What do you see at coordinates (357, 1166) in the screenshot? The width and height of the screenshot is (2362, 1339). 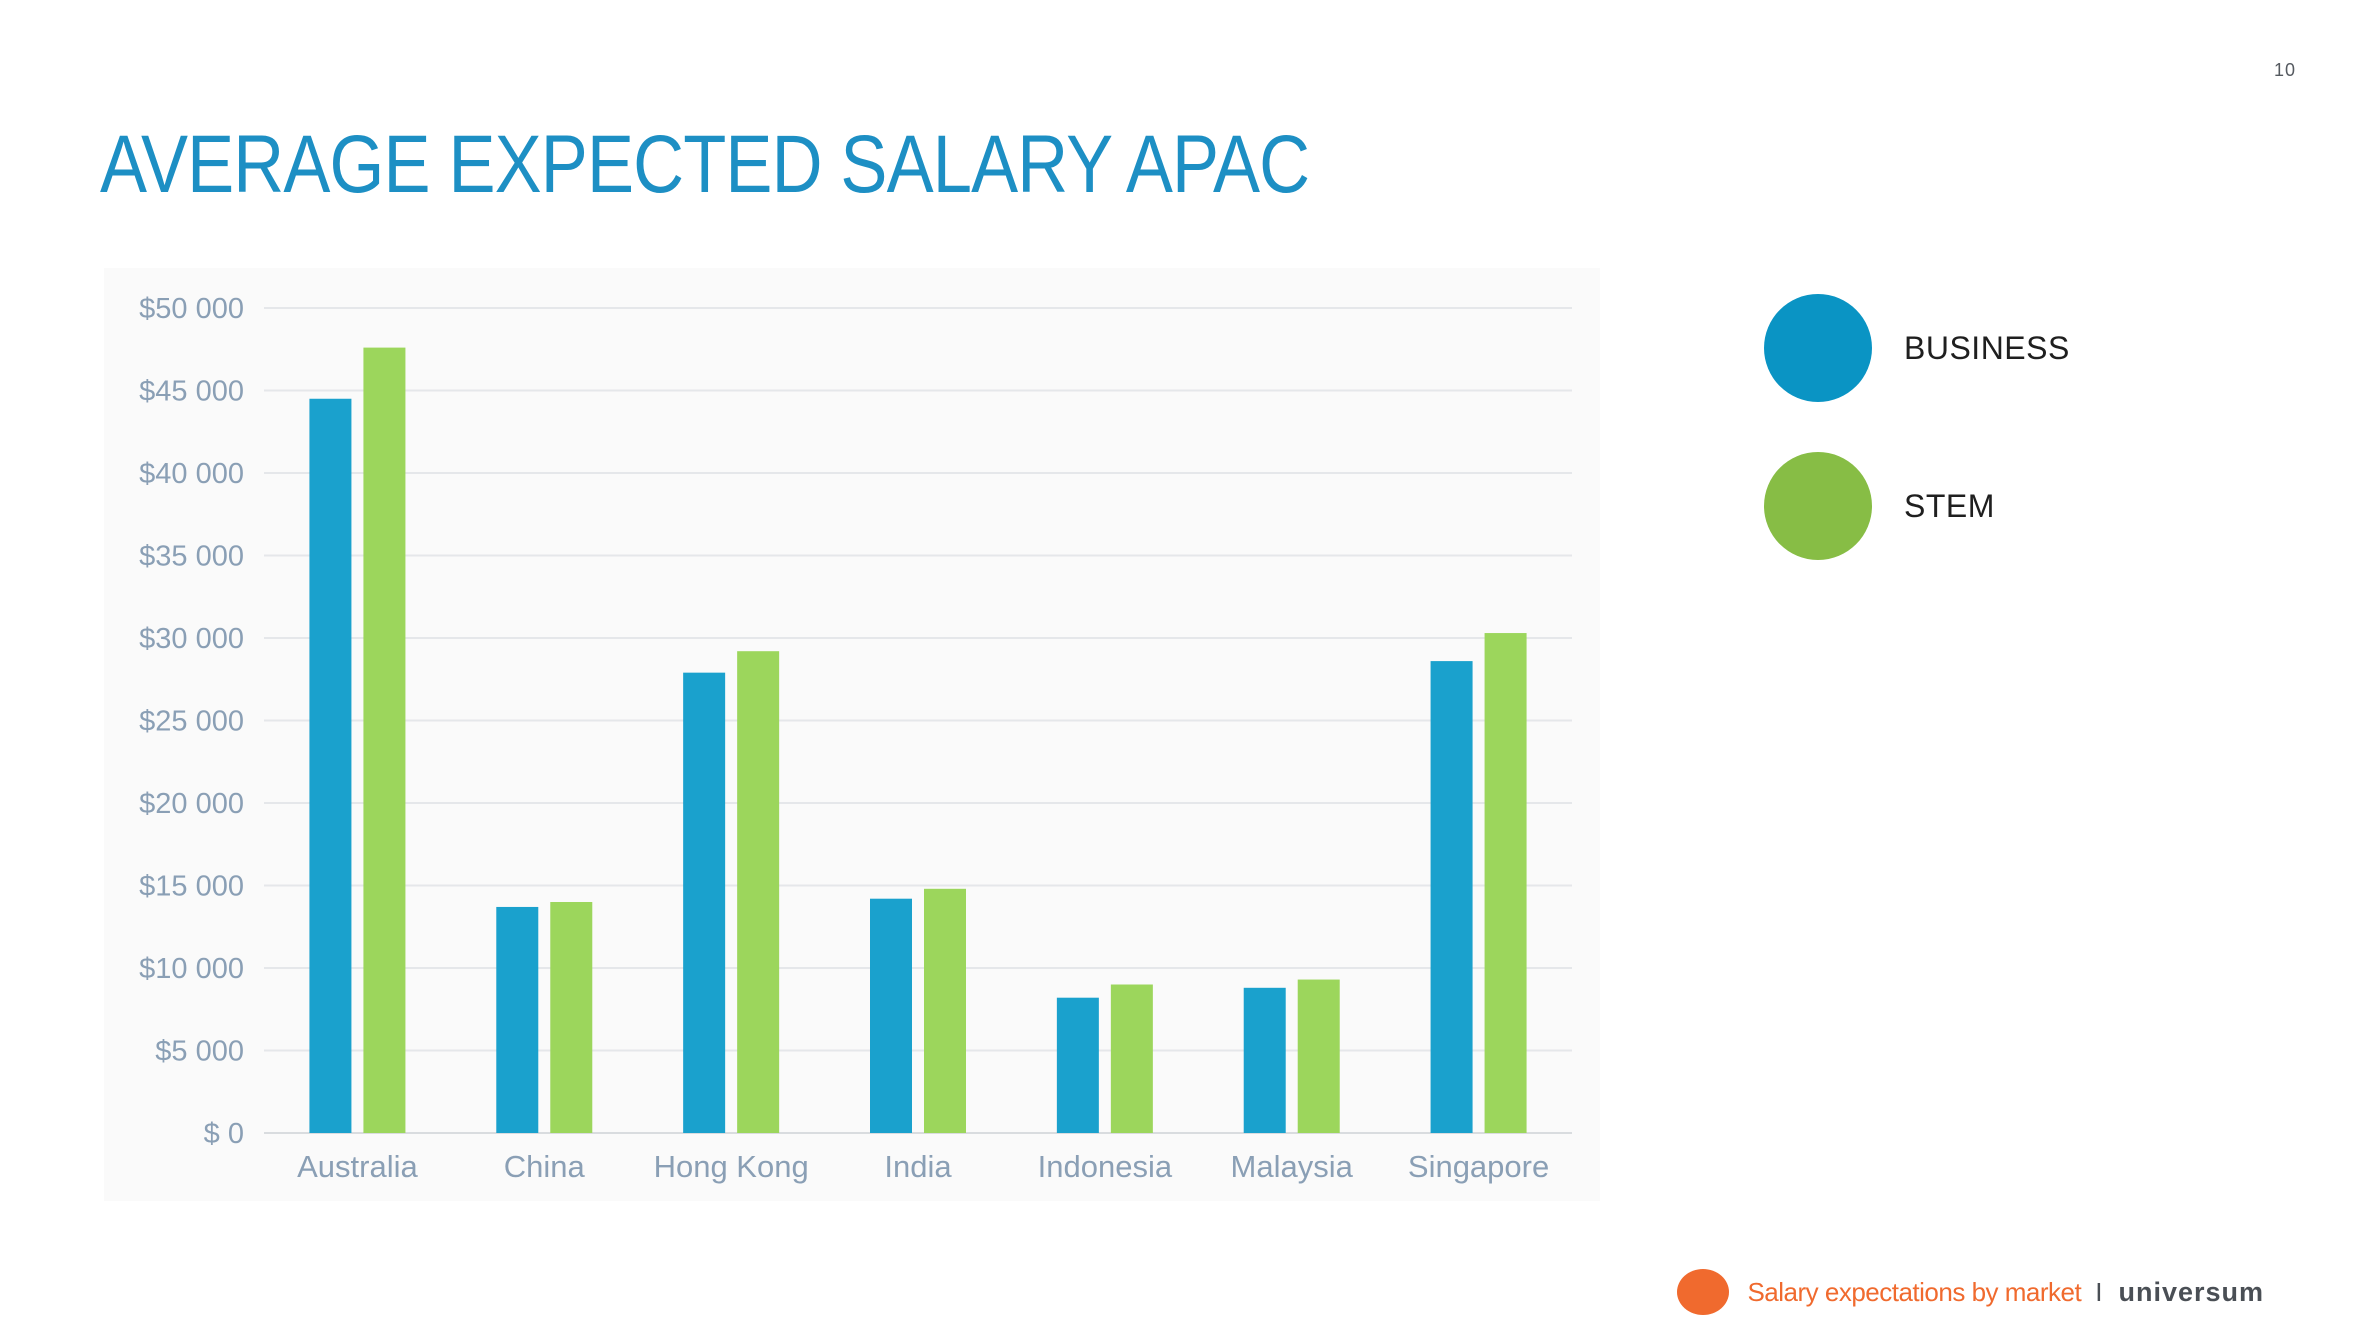 I see `x-tick-label: Australia` at bounding box center [357, 1166].